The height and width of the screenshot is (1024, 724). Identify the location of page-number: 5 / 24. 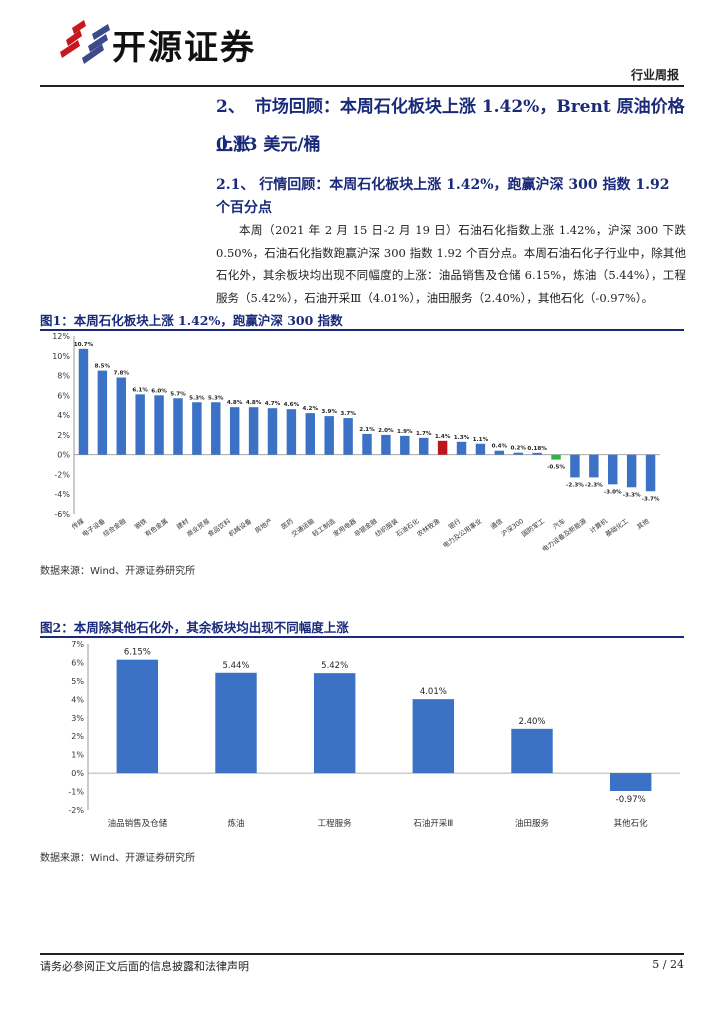
(668, 964).